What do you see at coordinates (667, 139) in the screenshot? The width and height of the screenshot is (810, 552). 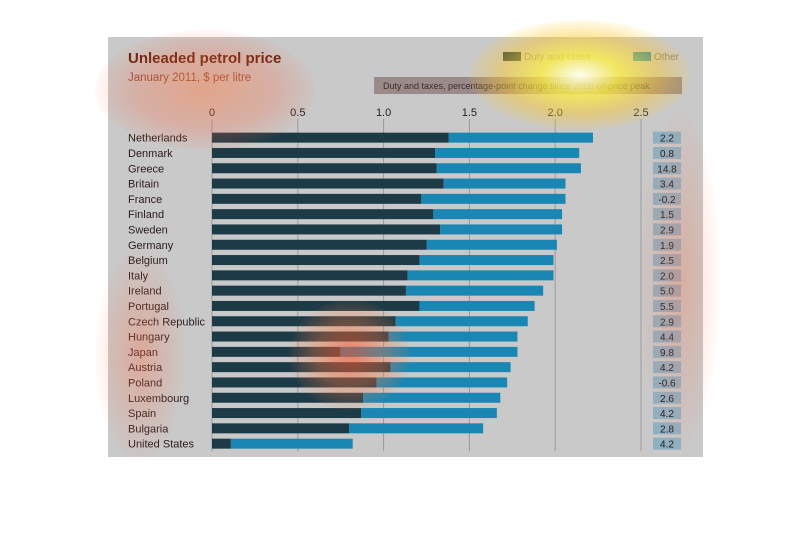 I see `change-value: 2.2` at bounding box center [667, 139].